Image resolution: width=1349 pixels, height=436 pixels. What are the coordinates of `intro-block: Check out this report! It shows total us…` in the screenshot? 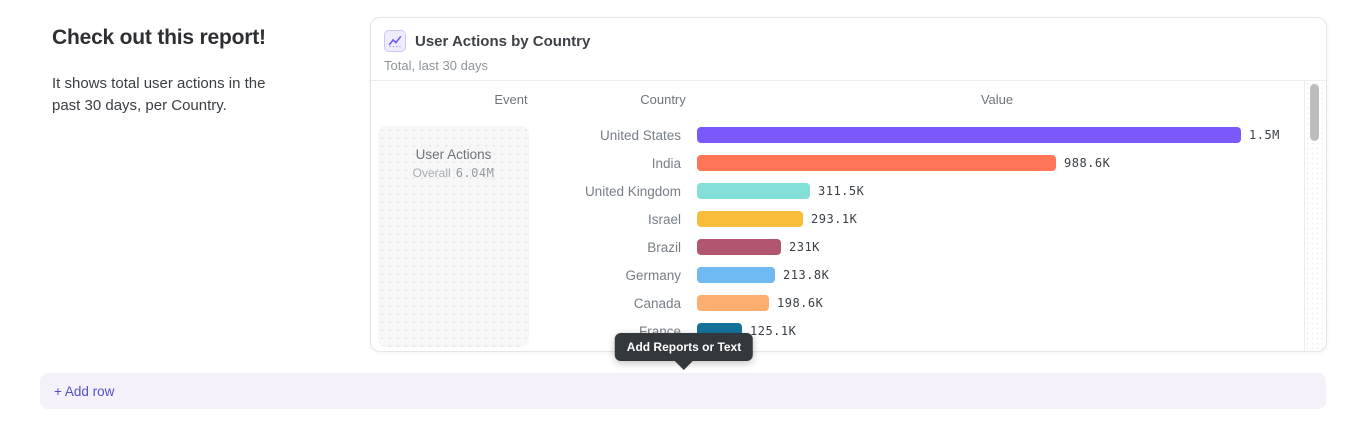 It's located at (177, 71).